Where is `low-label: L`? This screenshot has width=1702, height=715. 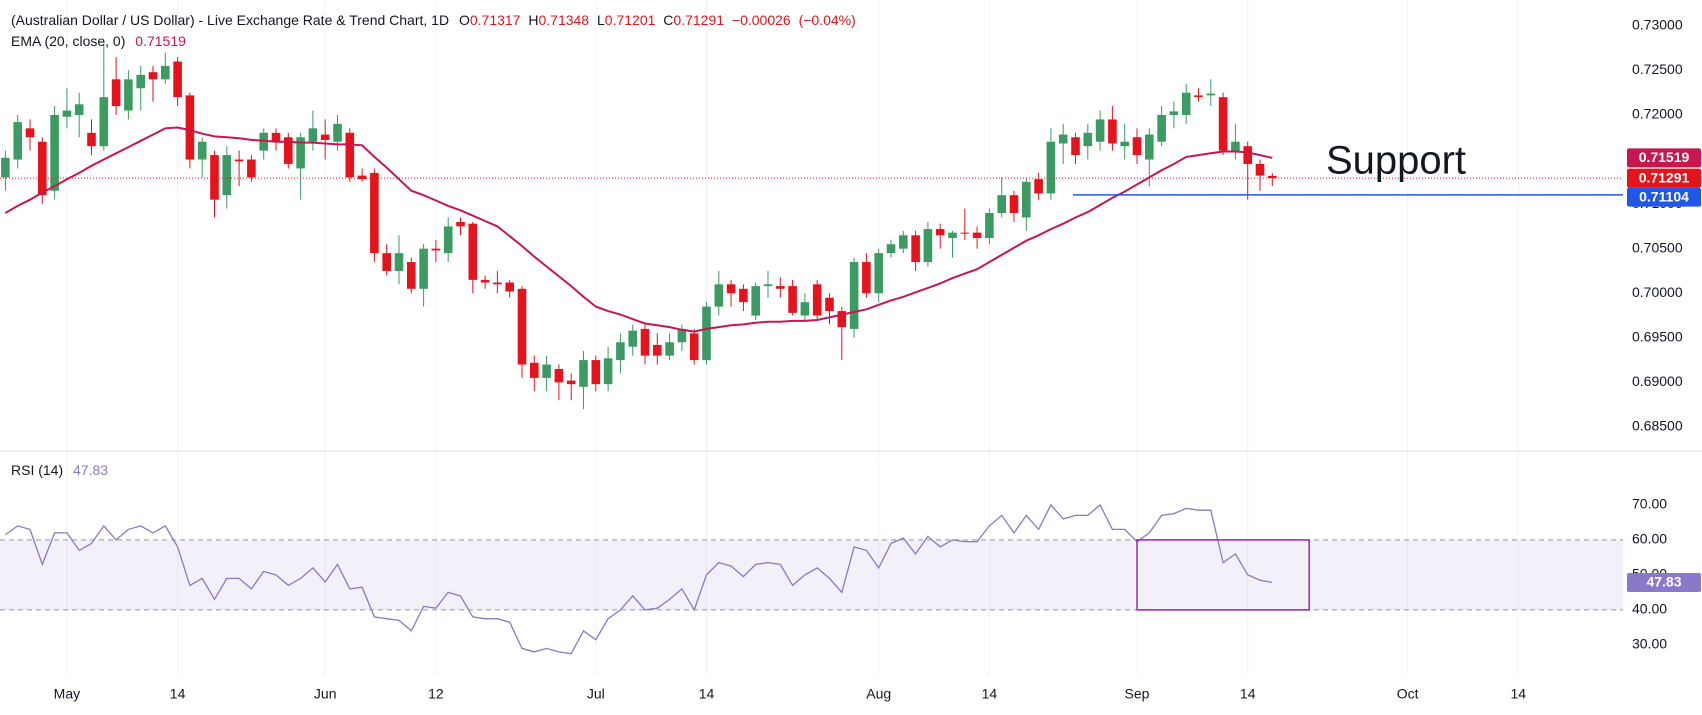
low-label: L is located at coordinates (601, 20).